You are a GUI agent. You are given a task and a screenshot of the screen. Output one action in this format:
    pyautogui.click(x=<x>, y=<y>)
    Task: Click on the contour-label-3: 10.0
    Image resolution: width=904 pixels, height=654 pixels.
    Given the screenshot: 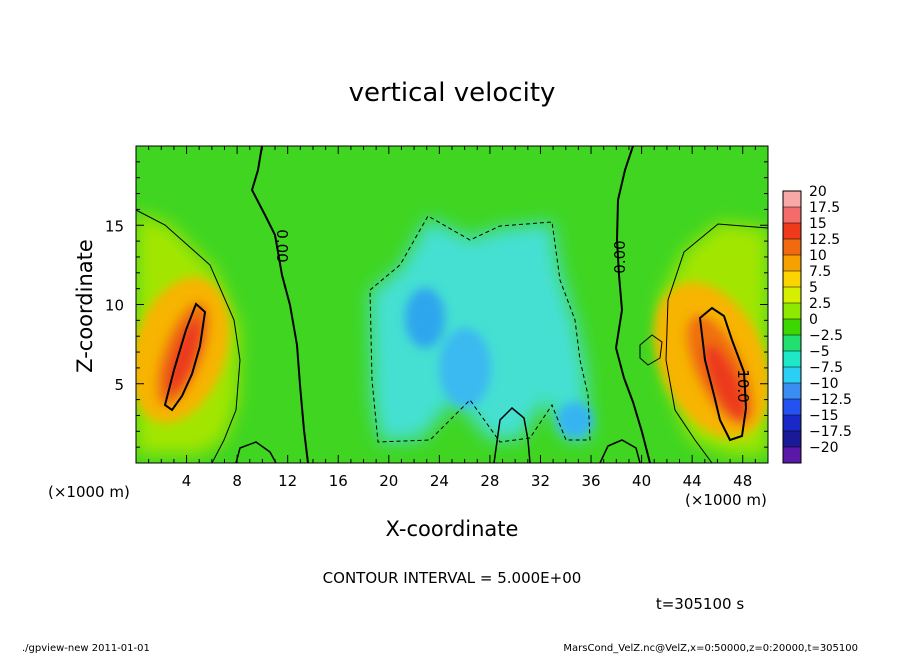 What is the action you would take?
    pyautogui.click(x=743, y=385)
    